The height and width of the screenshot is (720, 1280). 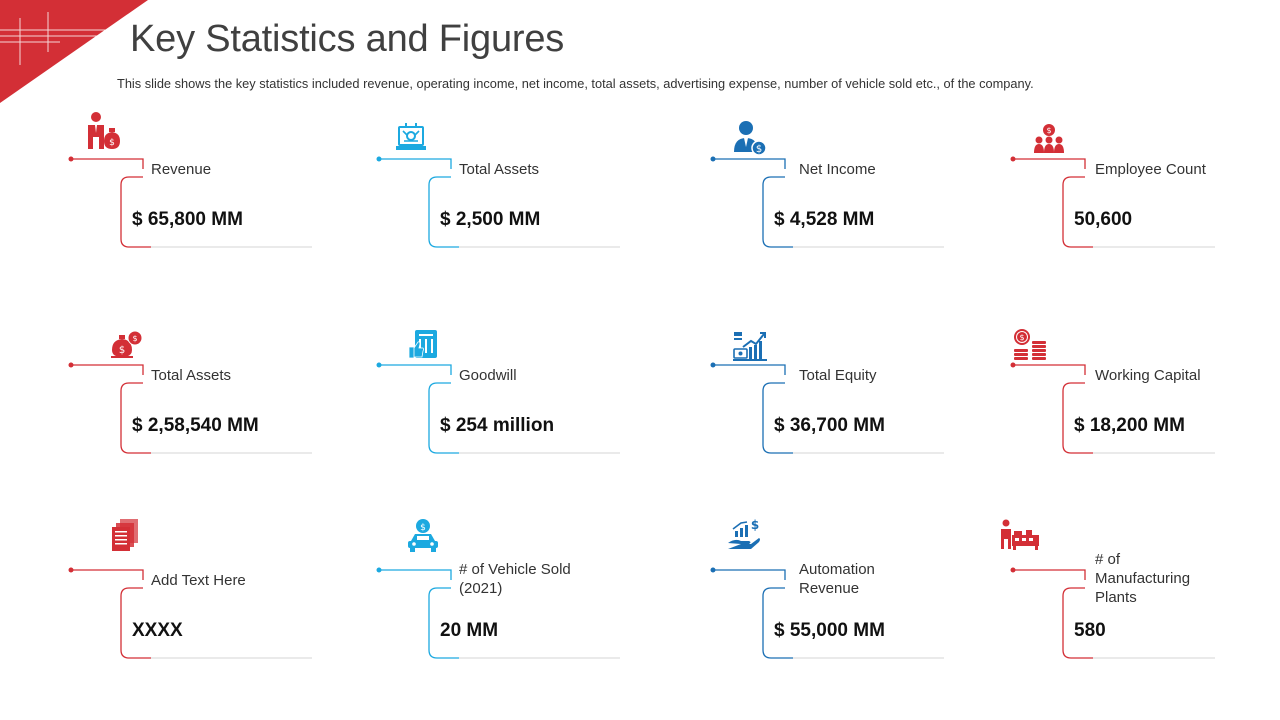 I want to click on stat-card-add-text: Add Text Here XXXX, so click(x=217, y=595).